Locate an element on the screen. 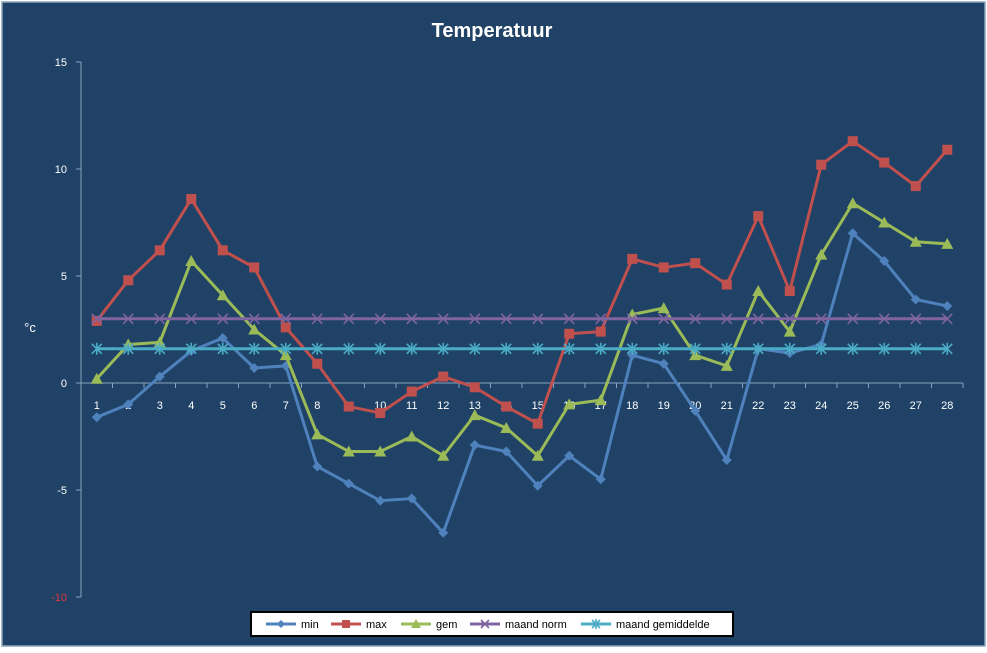 The image size is (987, 653). legend: min max gem maand norm maand gemiddelde is located at coordinates (492, 624).